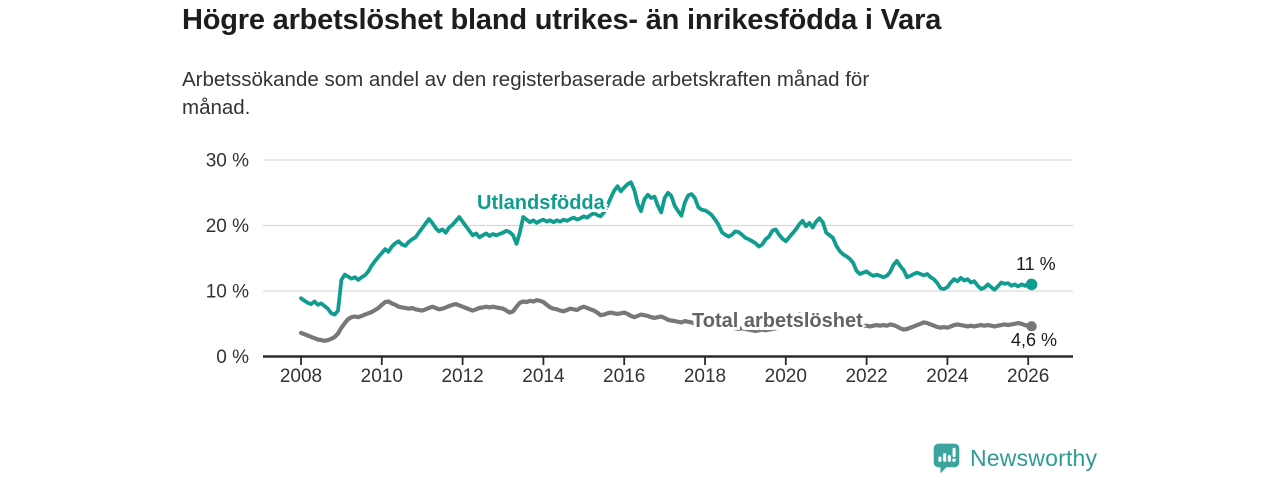 This screenshot has width=1280, height=480. I want to click on x-tick-label: 2014, so click(543, 376).